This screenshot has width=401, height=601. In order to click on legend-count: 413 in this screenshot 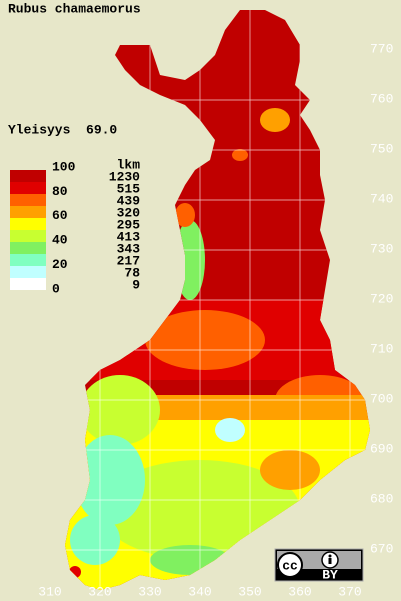, I will do `click(129, 236)`.